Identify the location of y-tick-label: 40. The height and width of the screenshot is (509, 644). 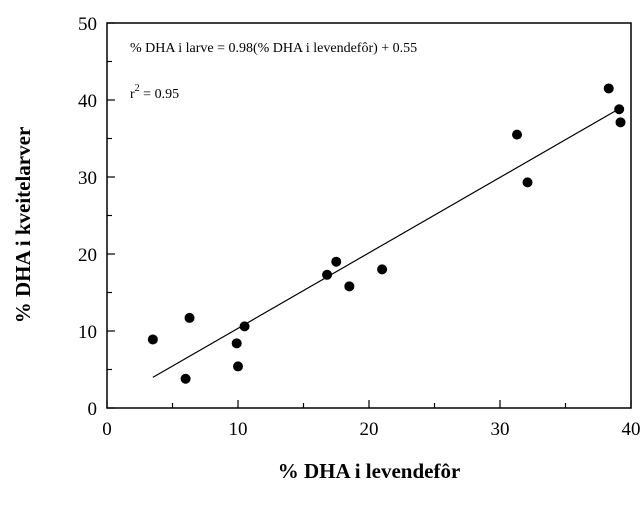
(87, 101).